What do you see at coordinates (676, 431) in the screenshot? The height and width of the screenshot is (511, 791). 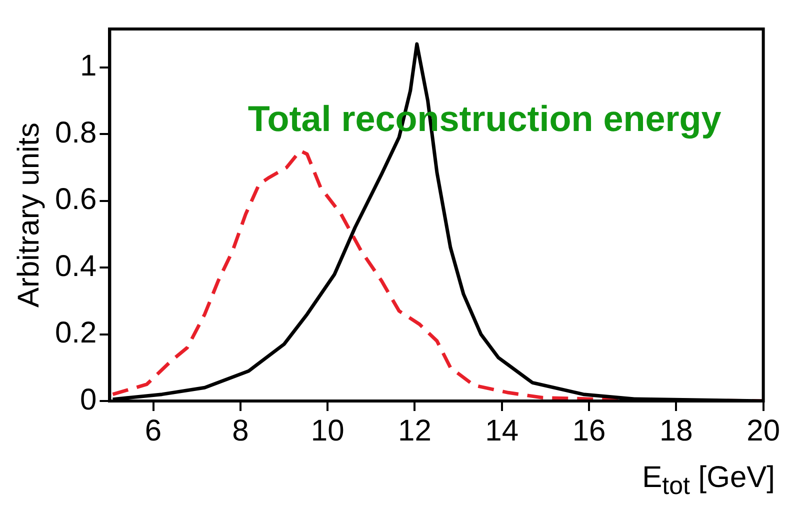 I see `x-tick-label: 18` at bounding box center [676, 431].